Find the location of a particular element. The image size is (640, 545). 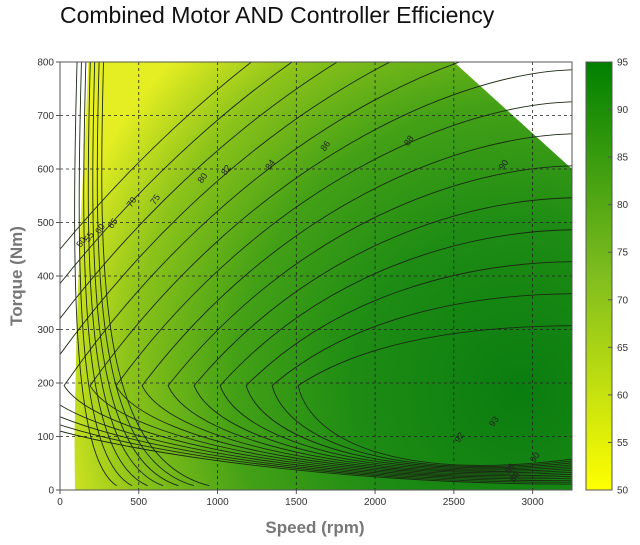

colorbar-tick-label: 80 is located at coordinates (623, 205).